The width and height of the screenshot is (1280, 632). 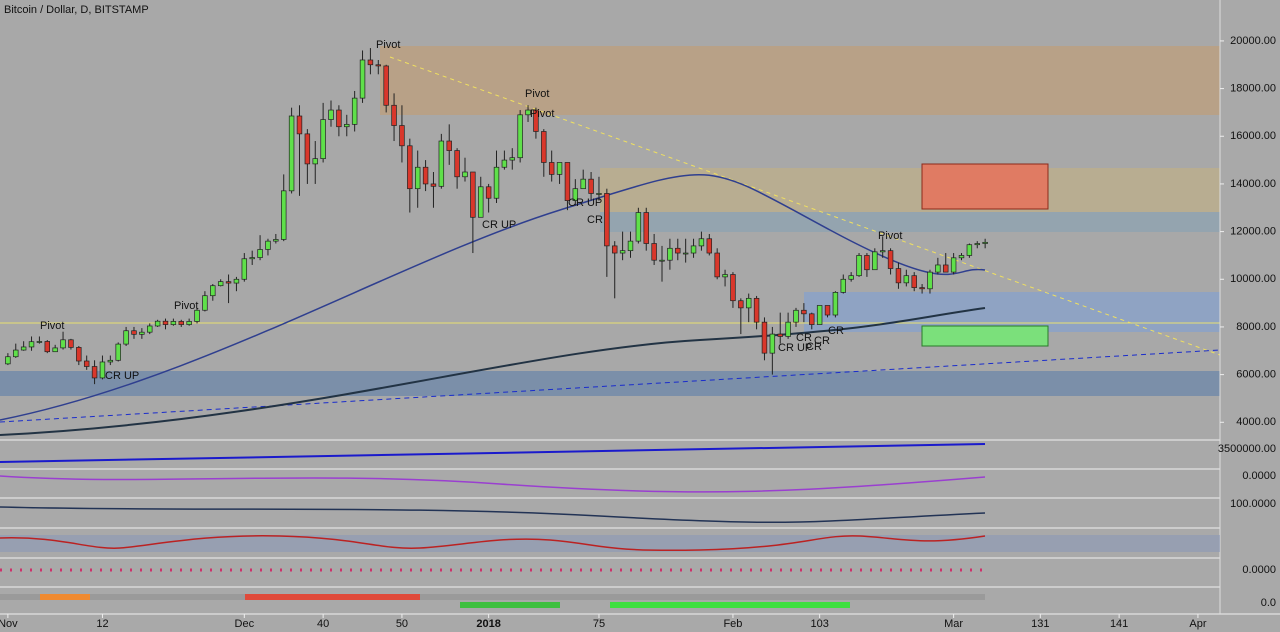 I want to click on y-tick-label: 8000.00, so click(x=1256, y=327).